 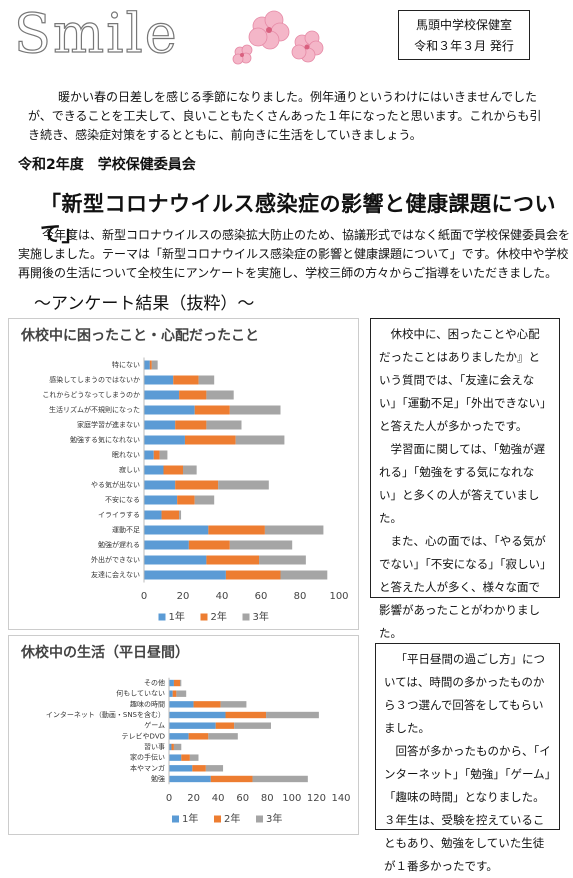 I want to click on logo: Smile, so click(x=96, y=33).